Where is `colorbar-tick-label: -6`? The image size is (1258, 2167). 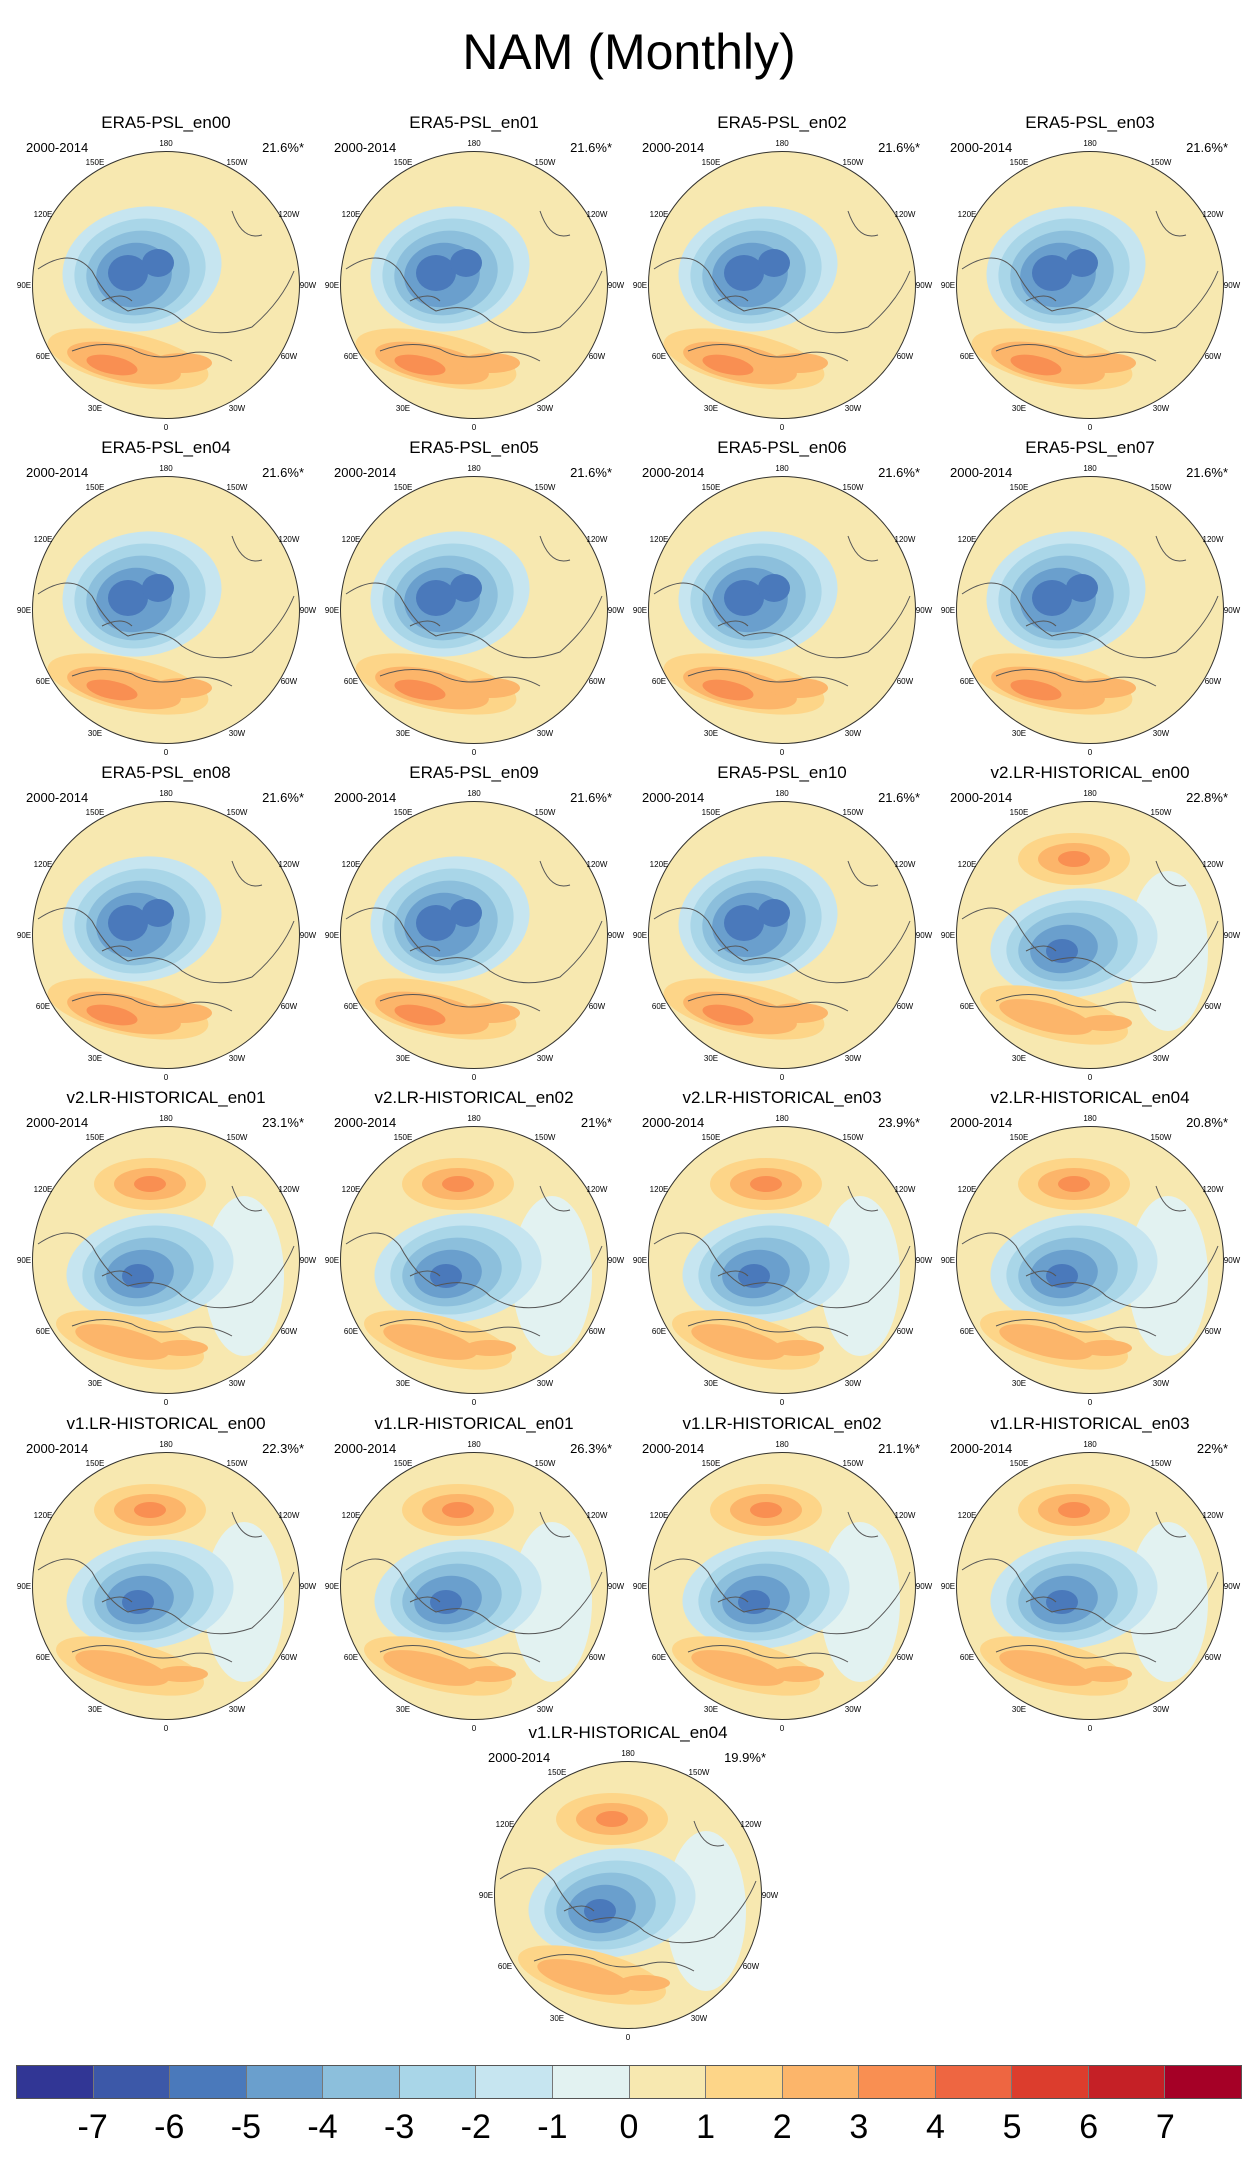 colorbar-tick-label: -6 is located at coordinates (169, 2127).